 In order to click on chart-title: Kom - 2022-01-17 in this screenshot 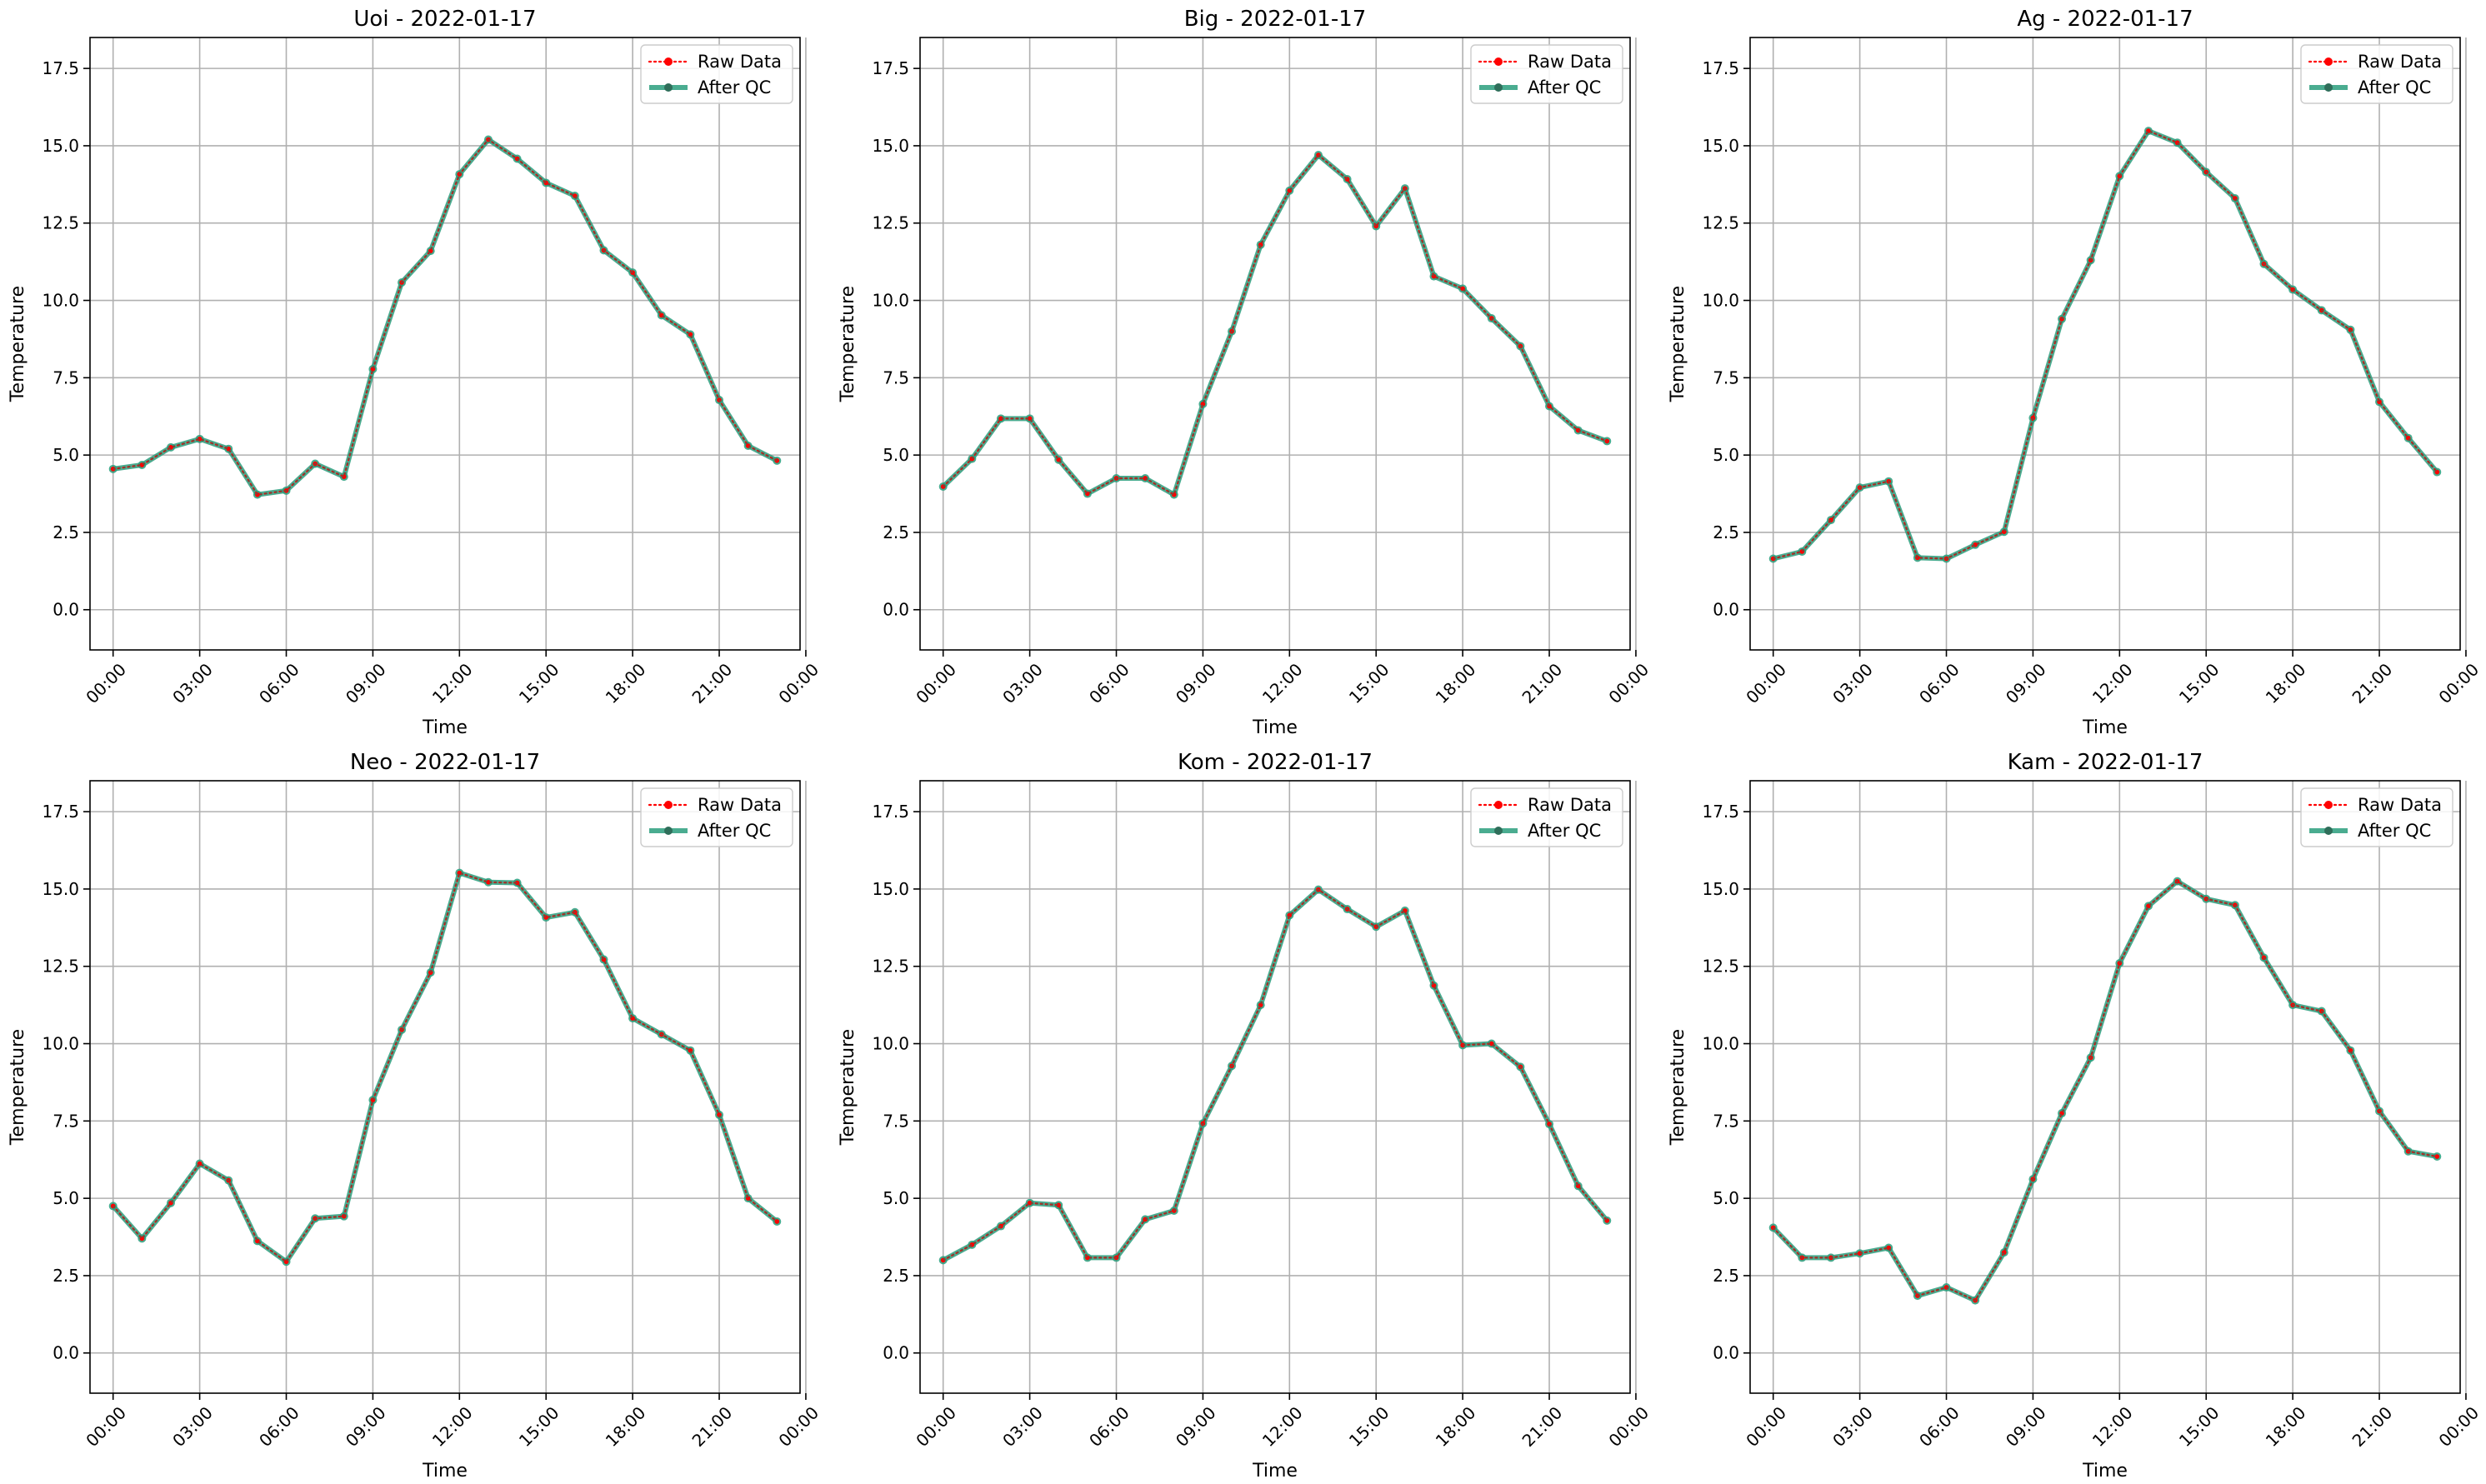, I will do `click(1275, 762)`.